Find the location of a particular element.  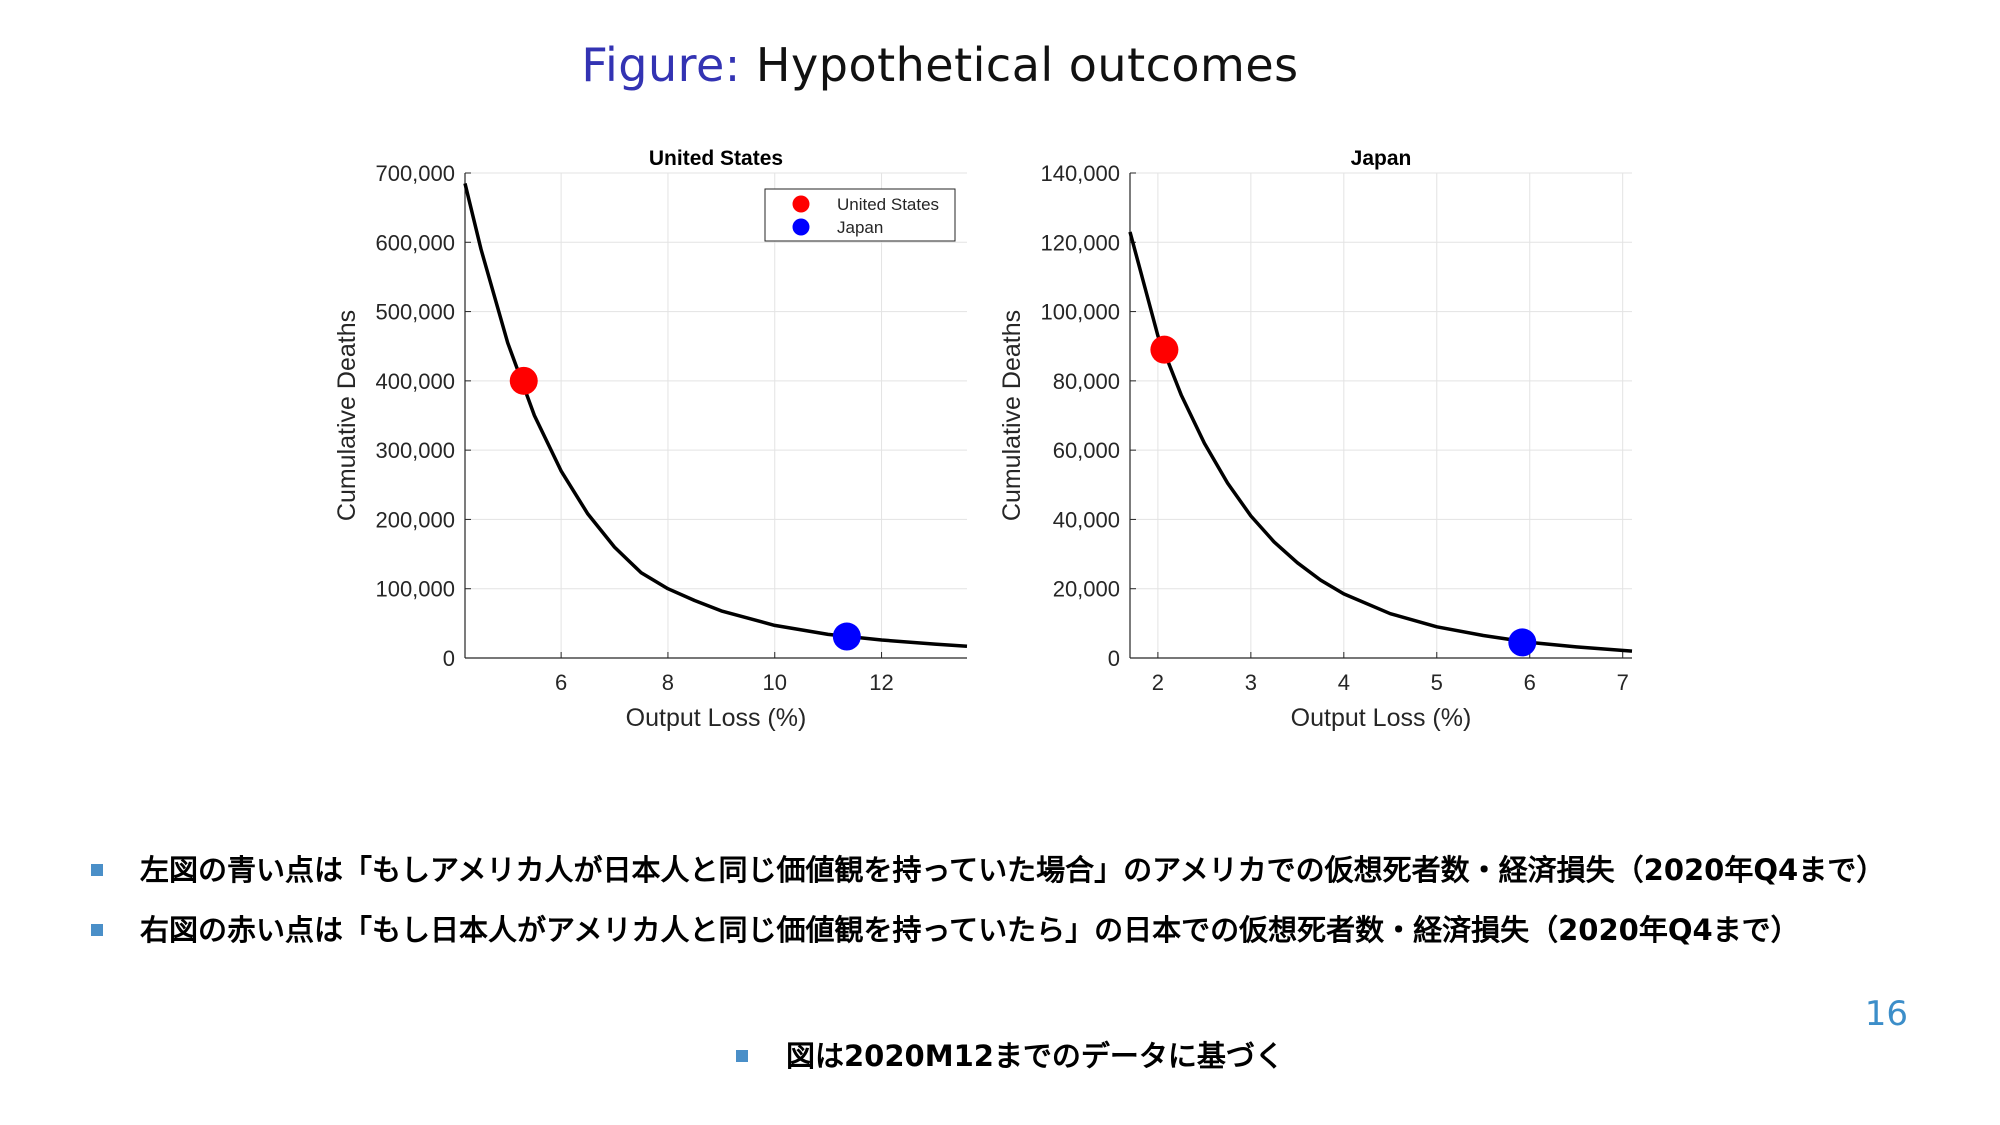

slide-title-text: Hypothetical outcomes is located at coordinates (1019, 65).